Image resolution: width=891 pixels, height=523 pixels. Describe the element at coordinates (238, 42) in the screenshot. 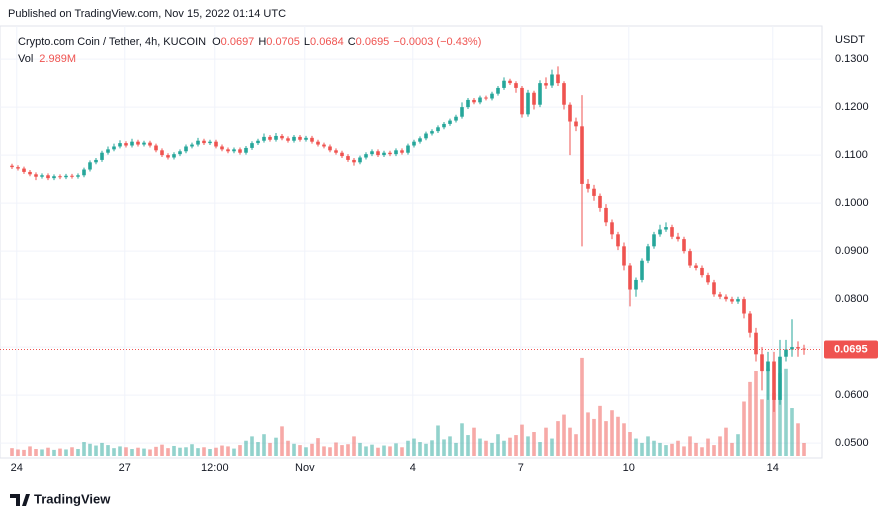

I see `ohlc-value: 0.0697` at that location.